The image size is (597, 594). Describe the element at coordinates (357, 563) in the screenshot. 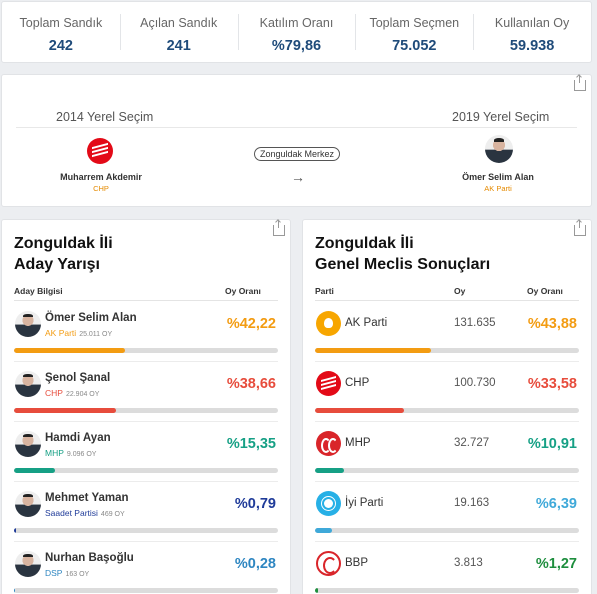

I see `party-name: BBP` at that location.